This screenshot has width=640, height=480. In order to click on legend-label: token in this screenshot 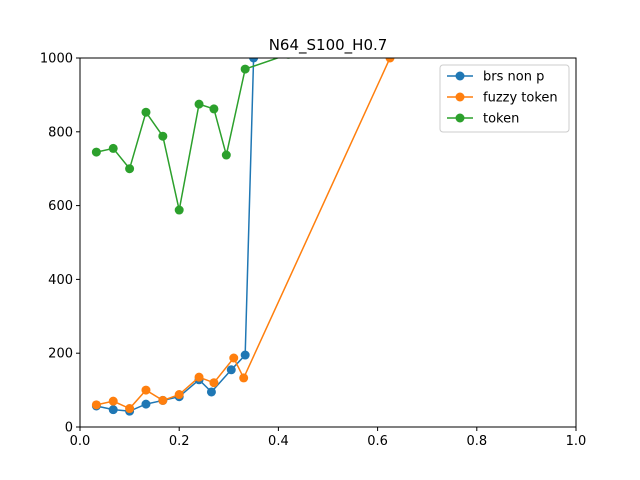, I will do `click(501, 119)`.